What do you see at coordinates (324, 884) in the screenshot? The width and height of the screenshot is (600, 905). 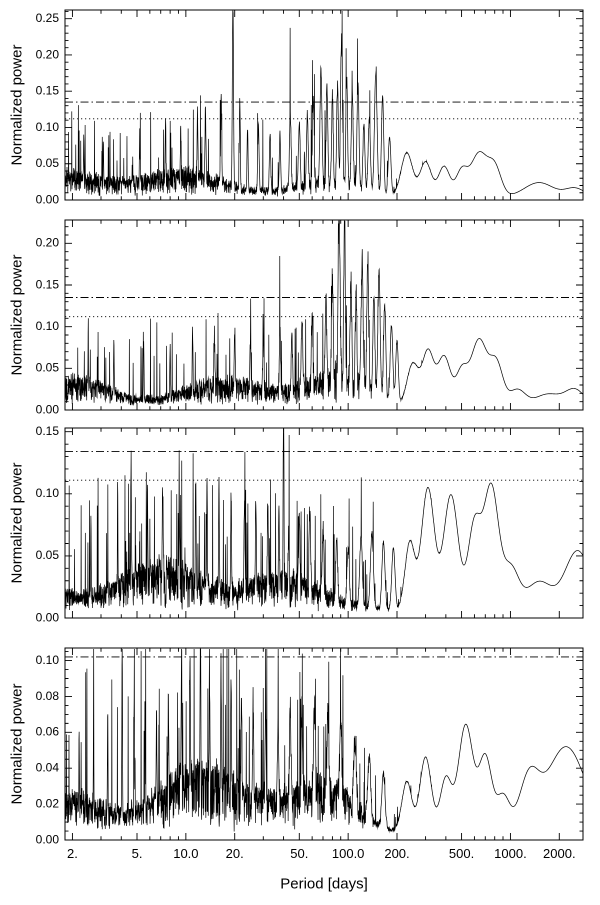 I see `x-axis-label: Period [days]` at bounding box center [324, 884].